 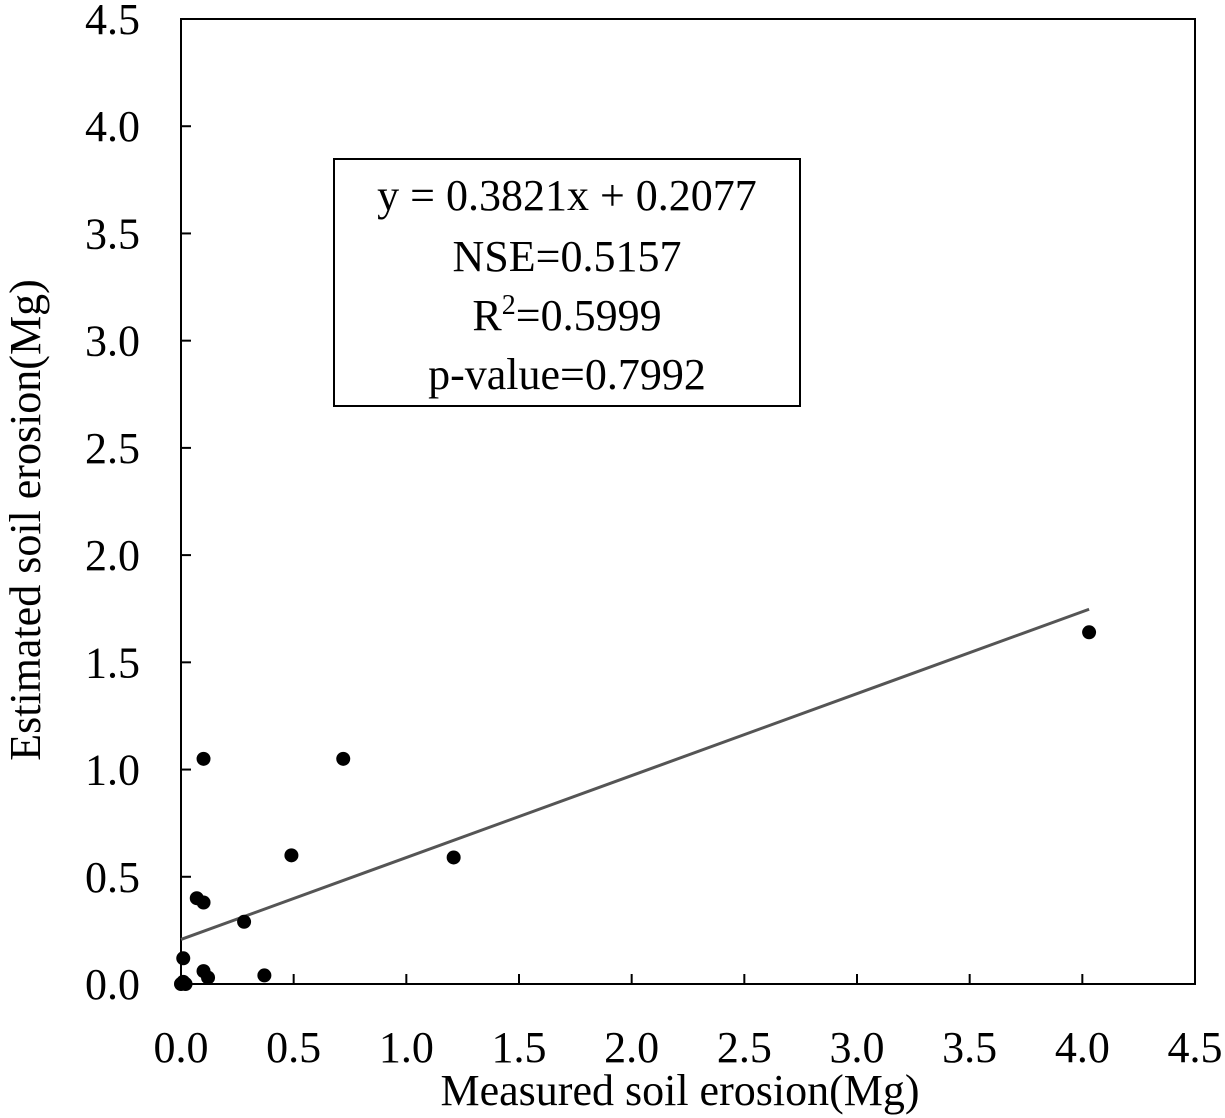 What do you see at coordinates (112, 770) in the screenshot?
I see `y-tick-label: 1.0` at bounding box center [112, 770].